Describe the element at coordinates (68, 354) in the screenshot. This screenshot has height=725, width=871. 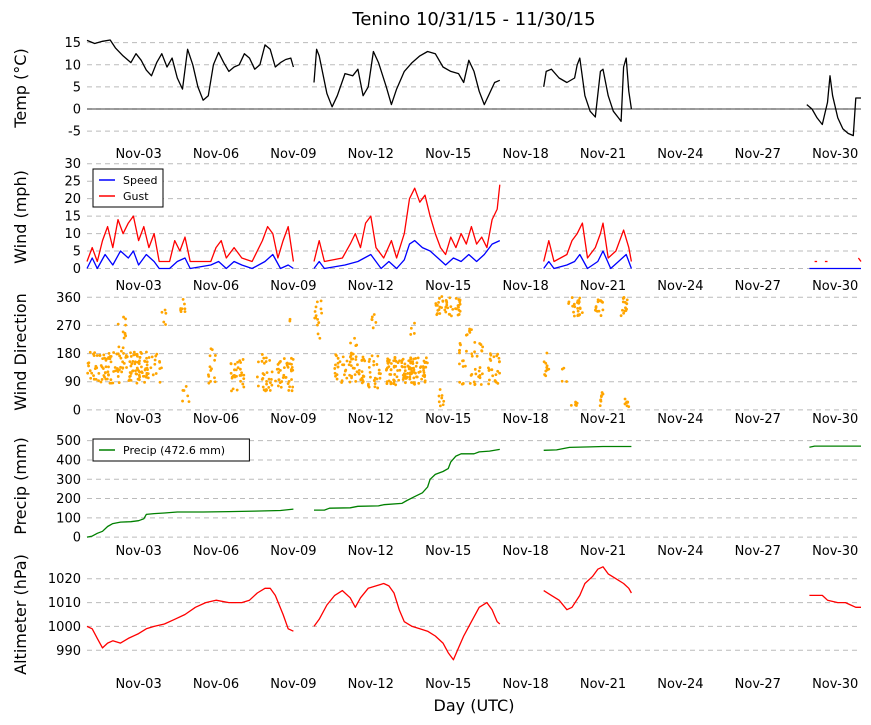
I see `y-tick-label: 180` at that location.